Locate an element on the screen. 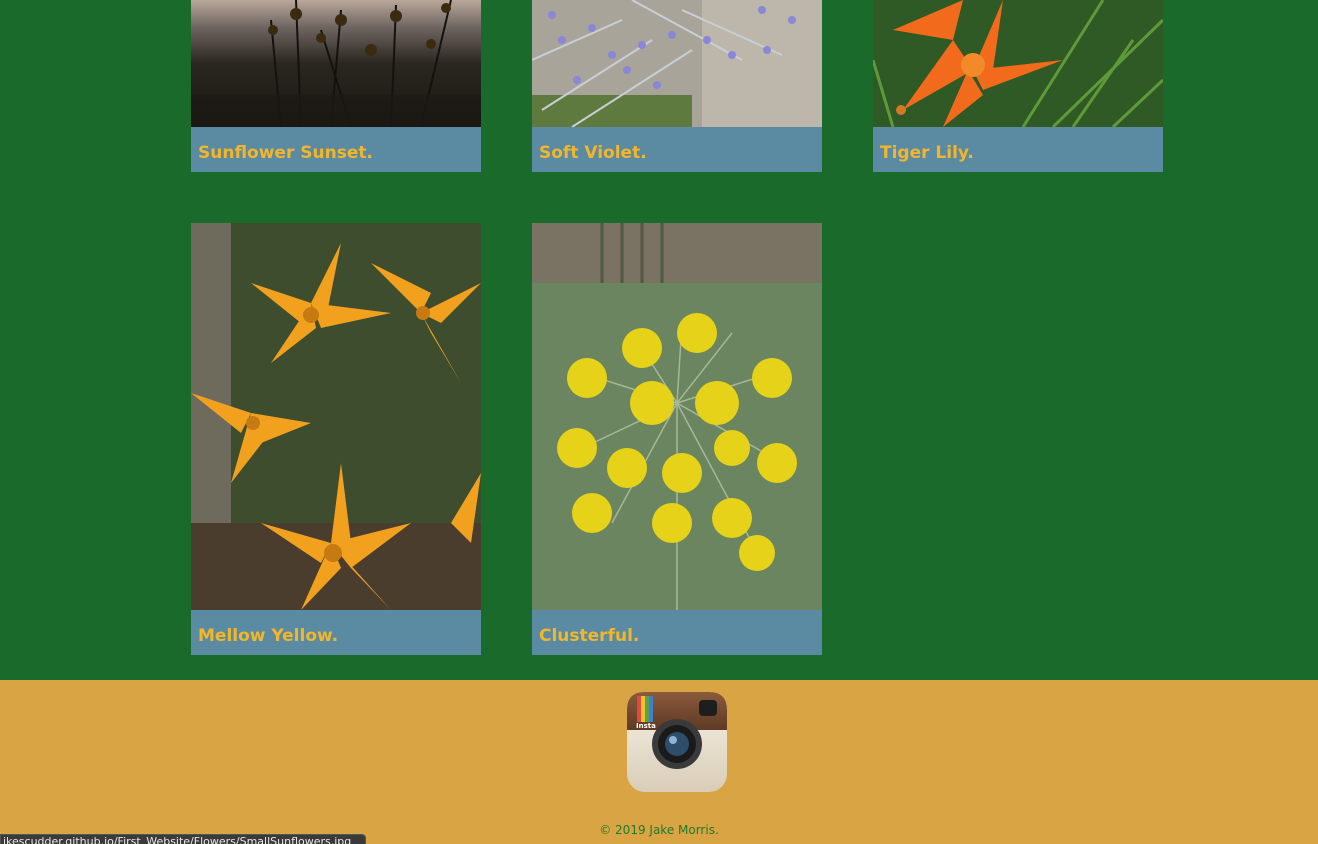 This screenshot has width=1318, height=844. copyright-text: © 2019 Jake Morris. is located at coordinates (659, 830).